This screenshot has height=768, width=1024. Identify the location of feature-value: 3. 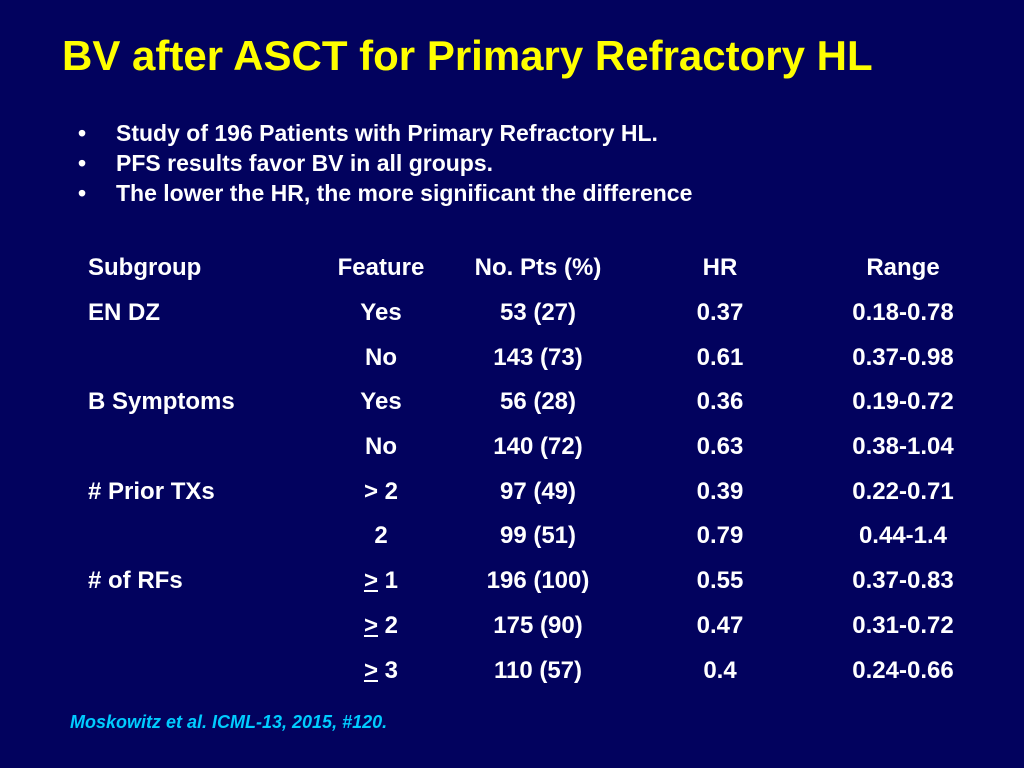
(388, 670).